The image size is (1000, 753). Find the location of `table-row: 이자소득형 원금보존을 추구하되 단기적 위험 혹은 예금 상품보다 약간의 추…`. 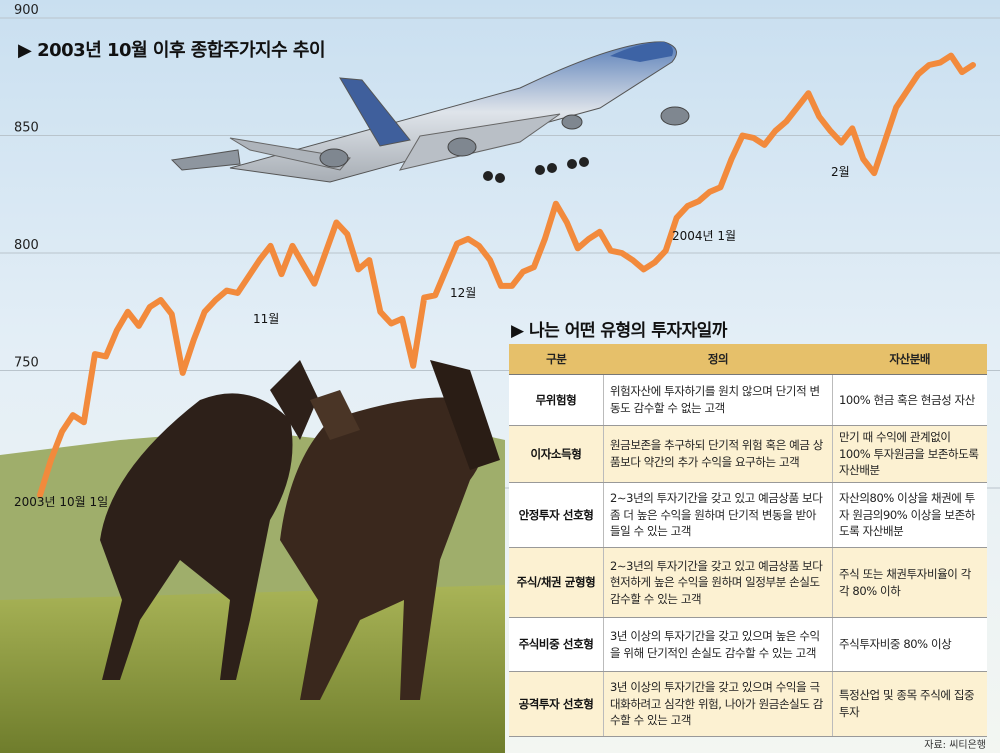

table-row: 이자소득형 원금보존을 추구하되 단기적 위험 혹은 예금 상품보다 약간의 추… is located at coordinates (748, 454).